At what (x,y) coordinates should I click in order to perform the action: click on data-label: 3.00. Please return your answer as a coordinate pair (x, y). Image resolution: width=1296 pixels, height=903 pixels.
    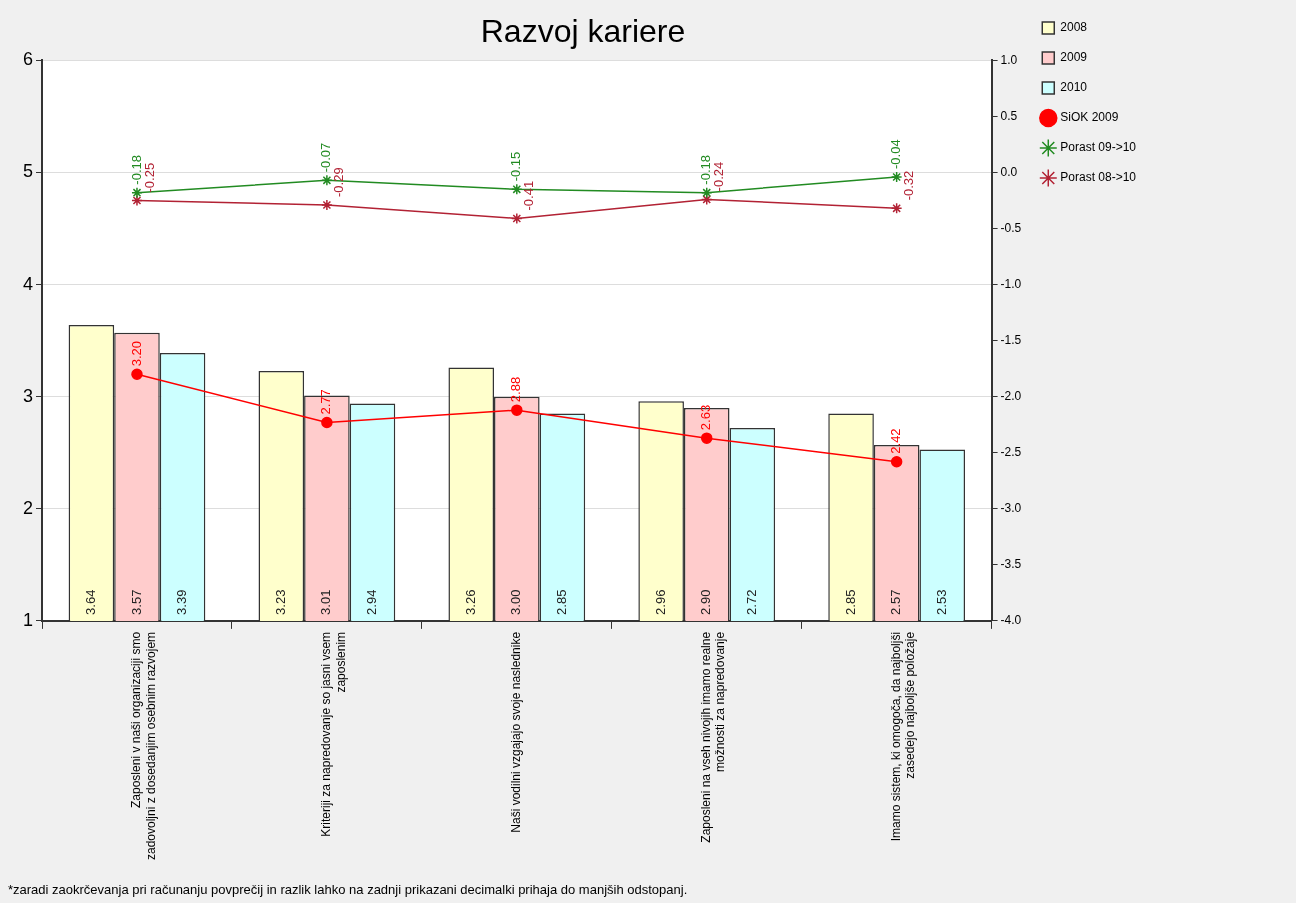
    Looking at the image, I should click on (516, 602).